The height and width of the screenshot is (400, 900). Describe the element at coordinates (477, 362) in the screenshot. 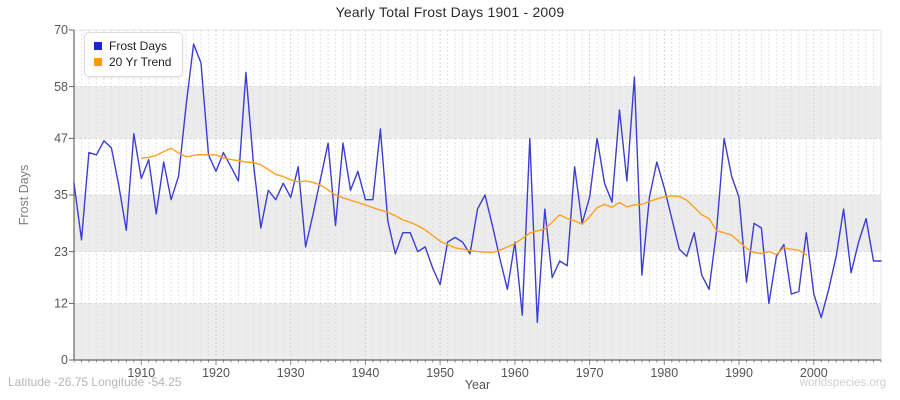

I see `x-axis-ticks` at that location.